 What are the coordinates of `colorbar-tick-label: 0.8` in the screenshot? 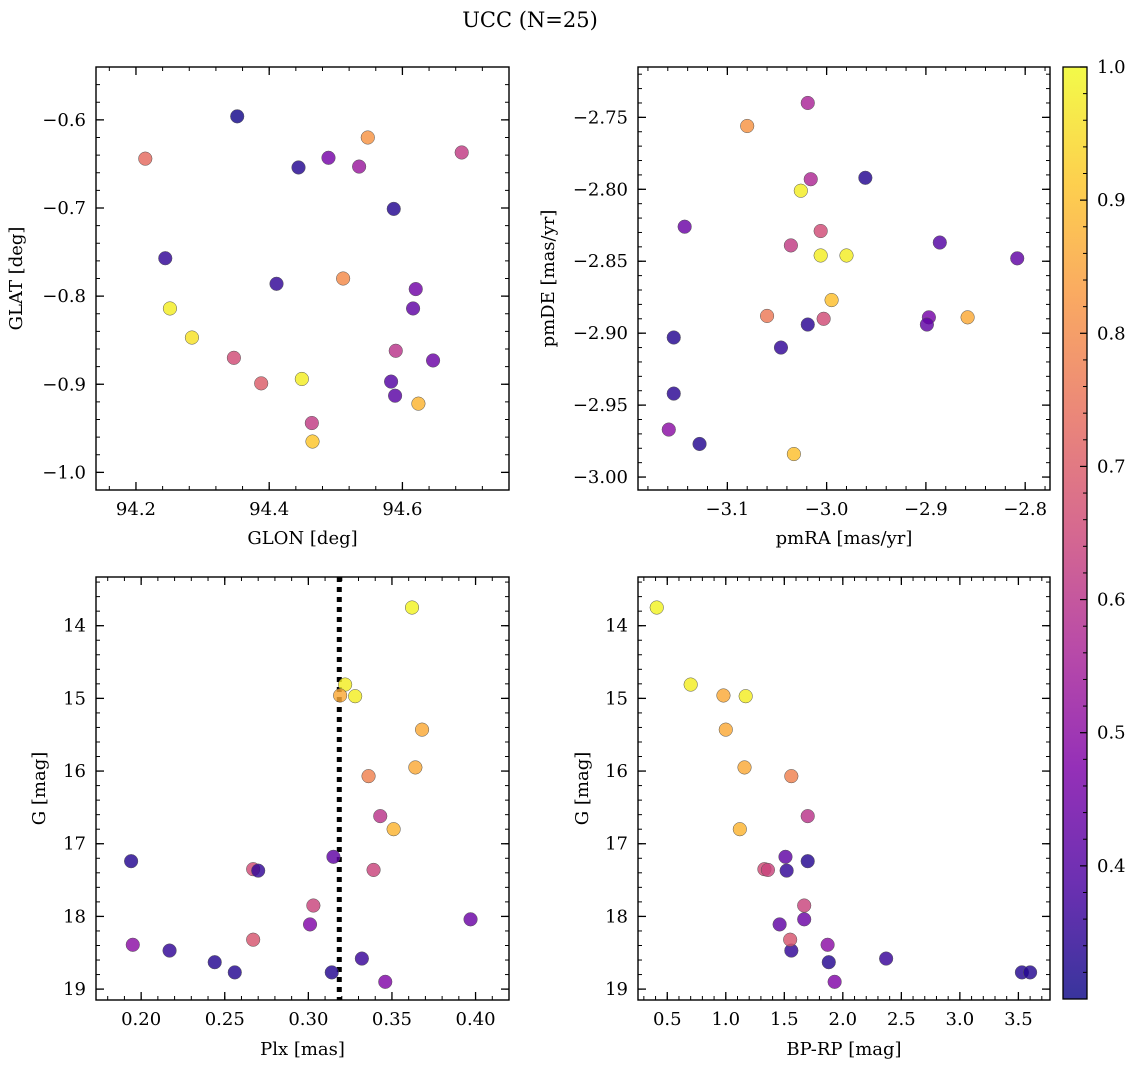 It's located at (1111, 333).